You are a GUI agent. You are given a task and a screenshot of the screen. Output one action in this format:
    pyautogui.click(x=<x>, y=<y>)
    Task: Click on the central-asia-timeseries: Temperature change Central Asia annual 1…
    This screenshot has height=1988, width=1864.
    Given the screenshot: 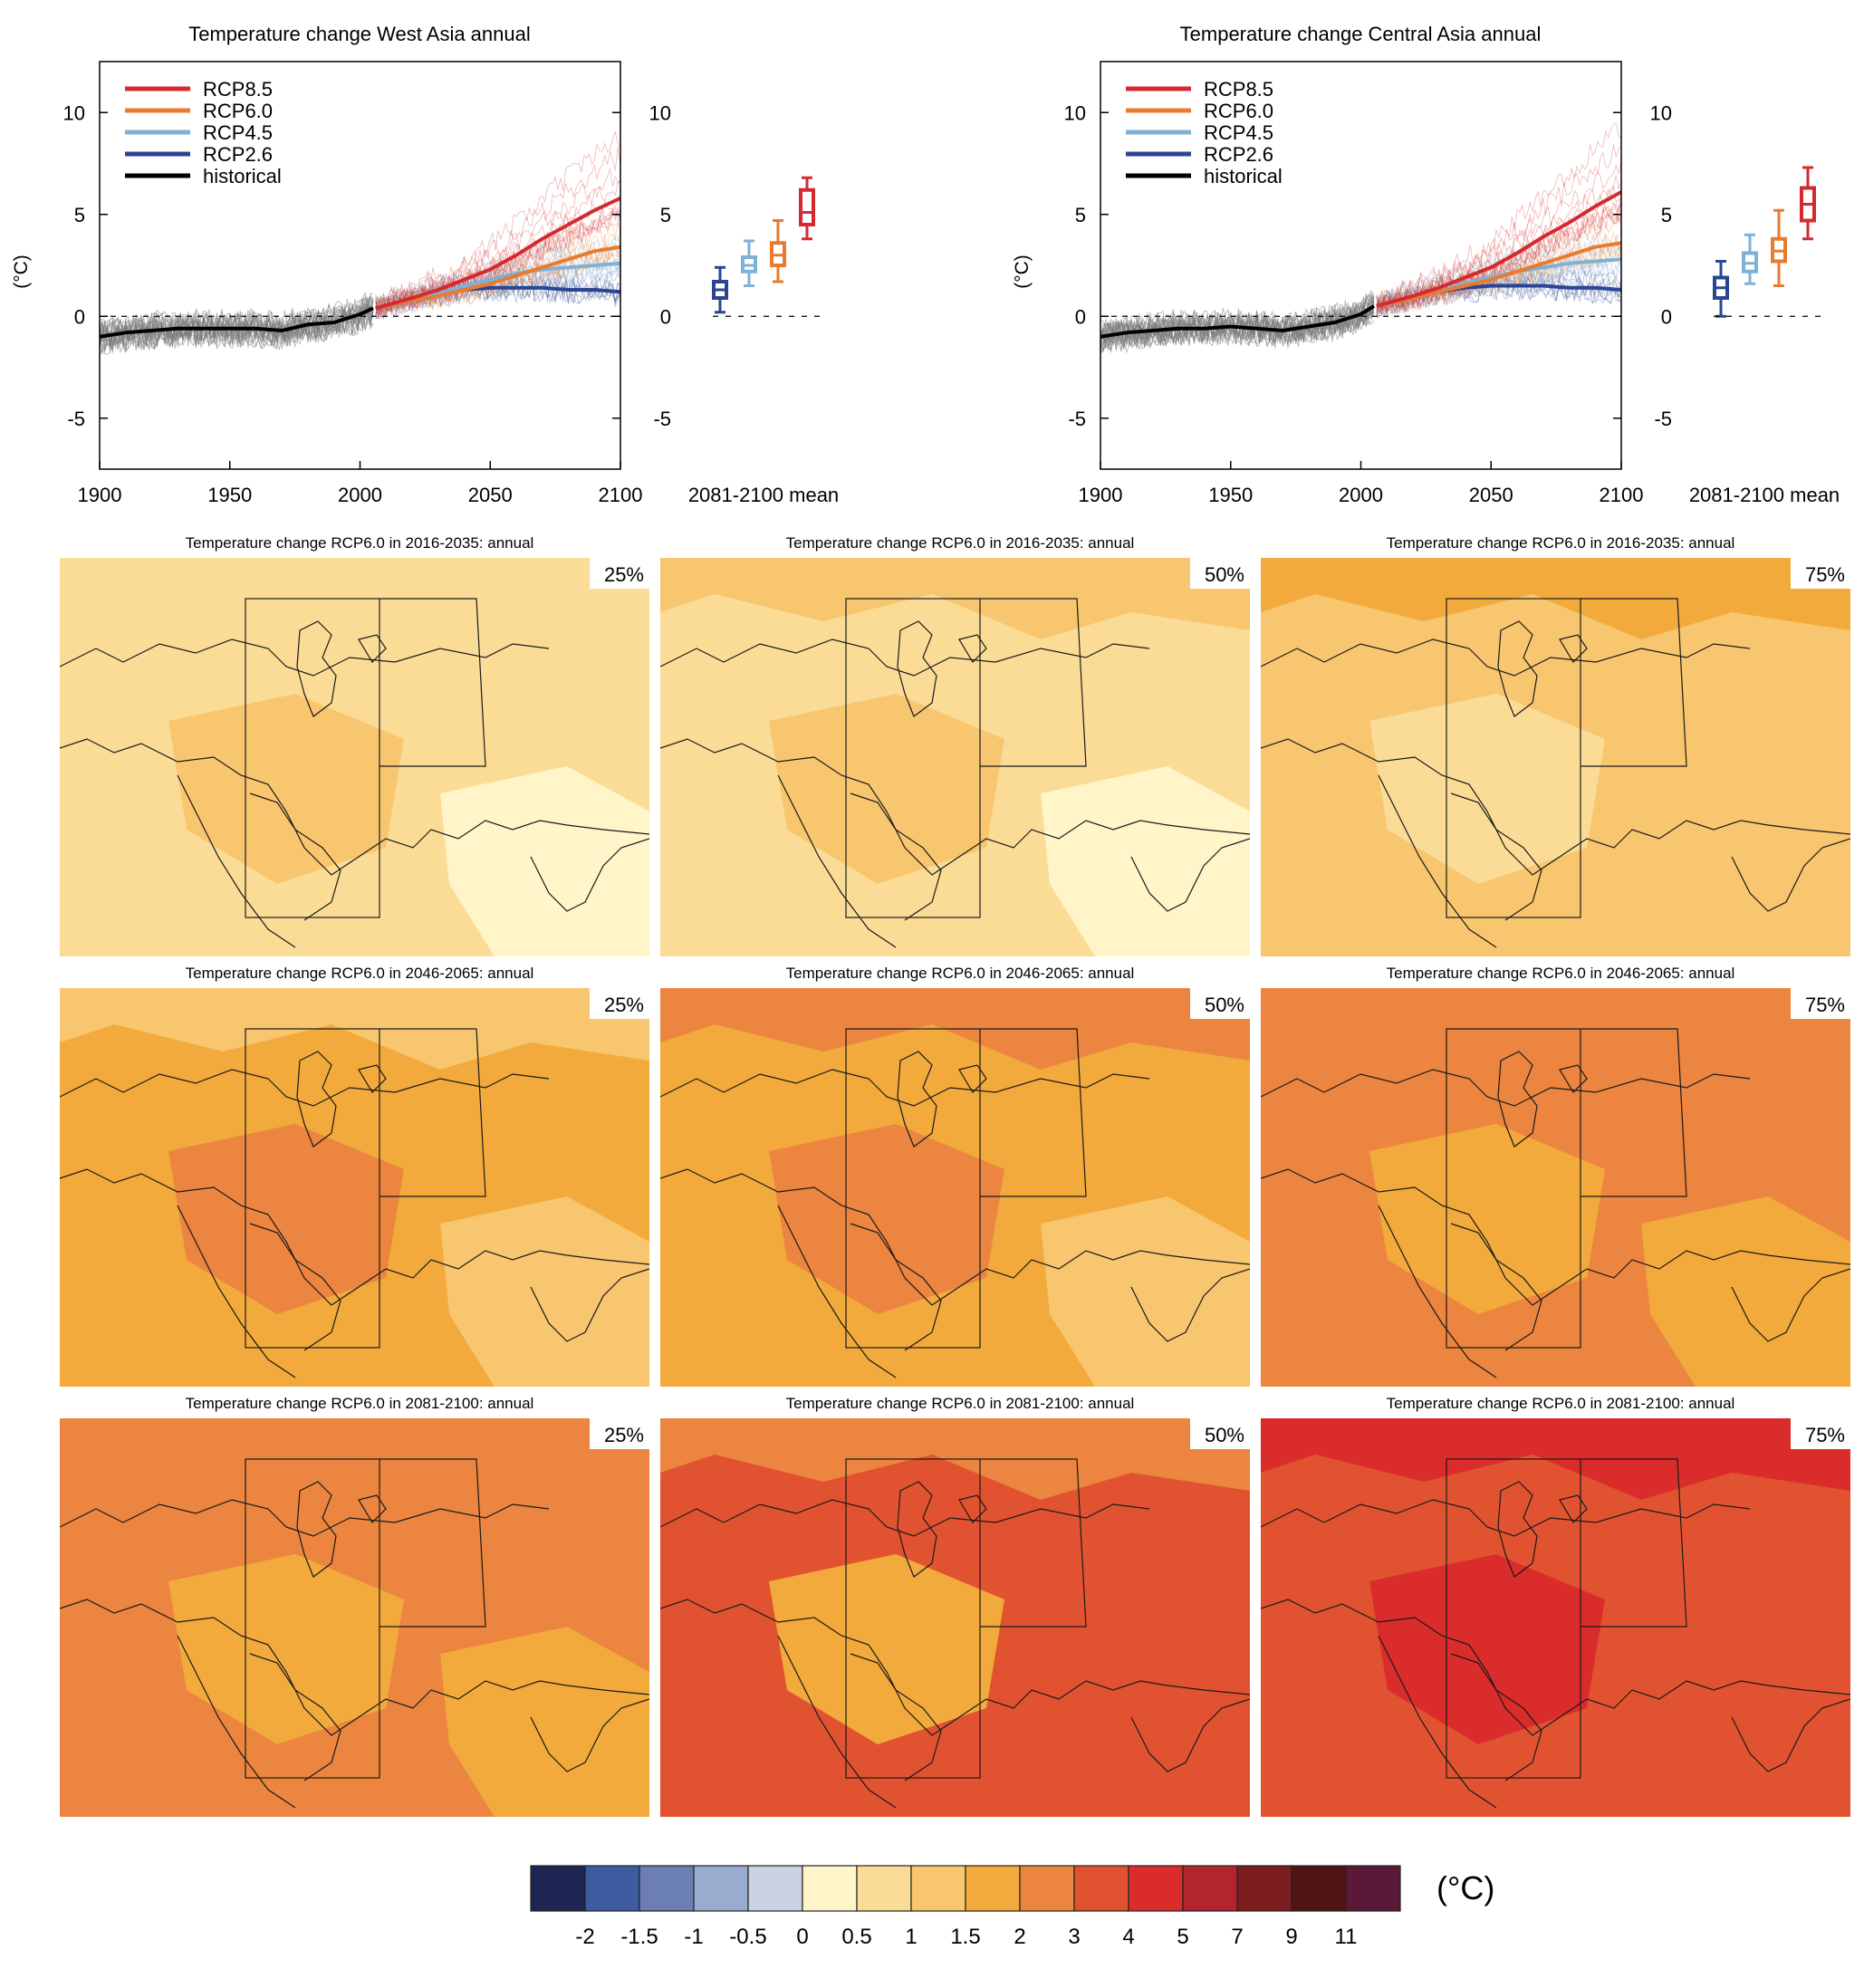 What is the action you would take?
    pyautogui.click(x=1426, y=264)
    